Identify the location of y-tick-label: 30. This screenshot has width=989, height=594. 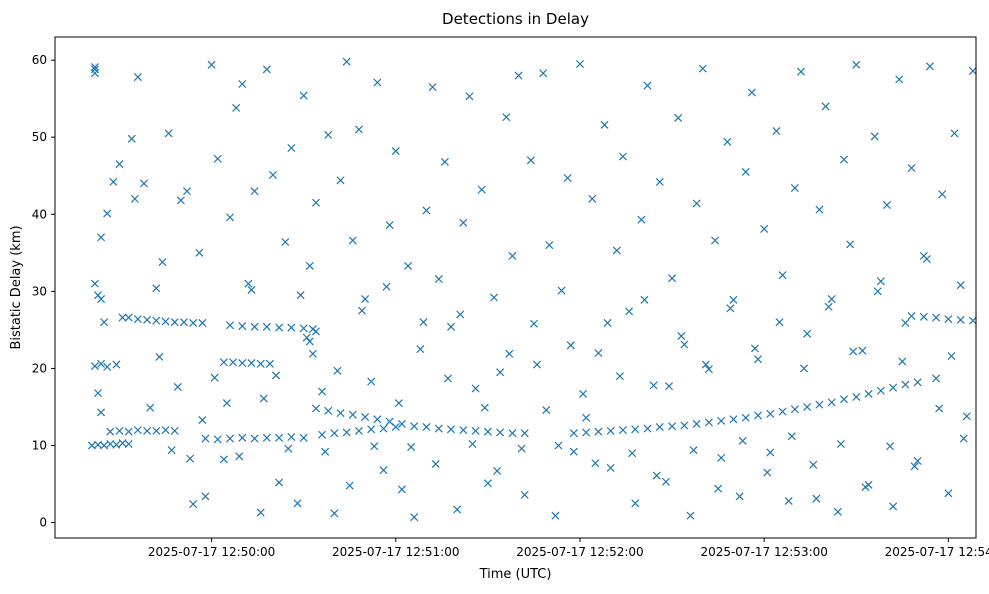
(39, 291).